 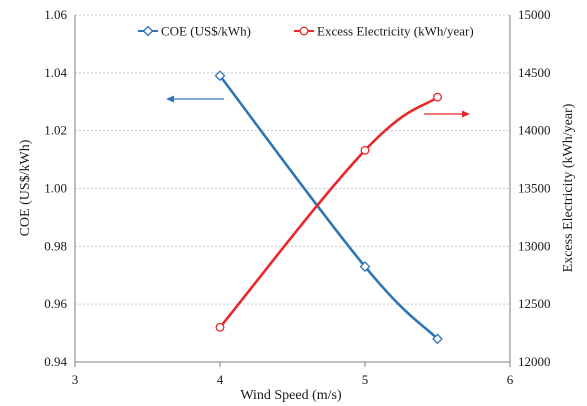 I want to click on y-right-axis-title: Excess Electricity (kWh/year), so click(x=568, y=187).